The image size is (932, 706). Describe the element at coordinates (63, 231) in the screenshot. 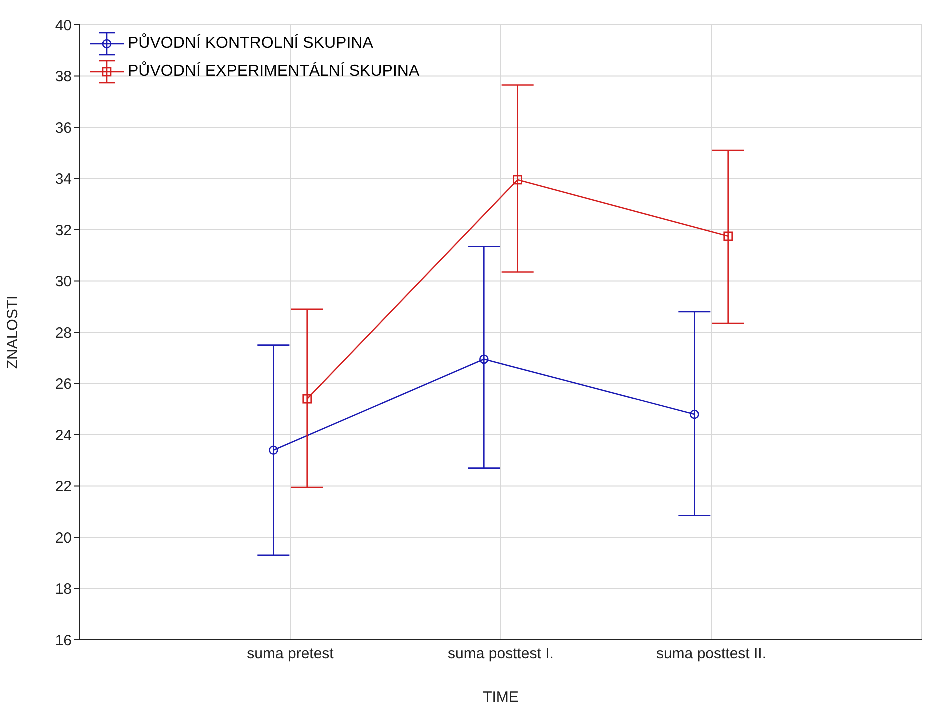

I see `y-tick-label: 32` at that location.